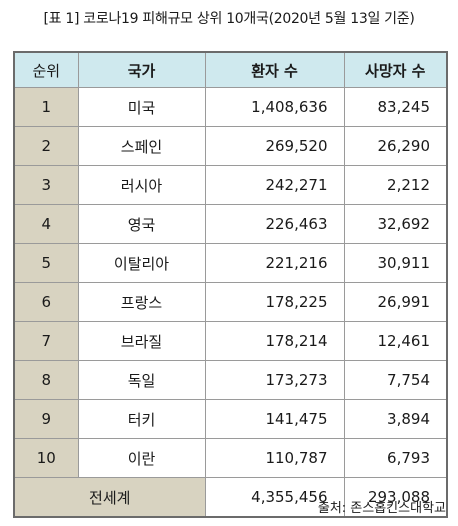 This screenshot has height=526, width=458. I want to click on total-deaths: 293,088, so click(395, 497).